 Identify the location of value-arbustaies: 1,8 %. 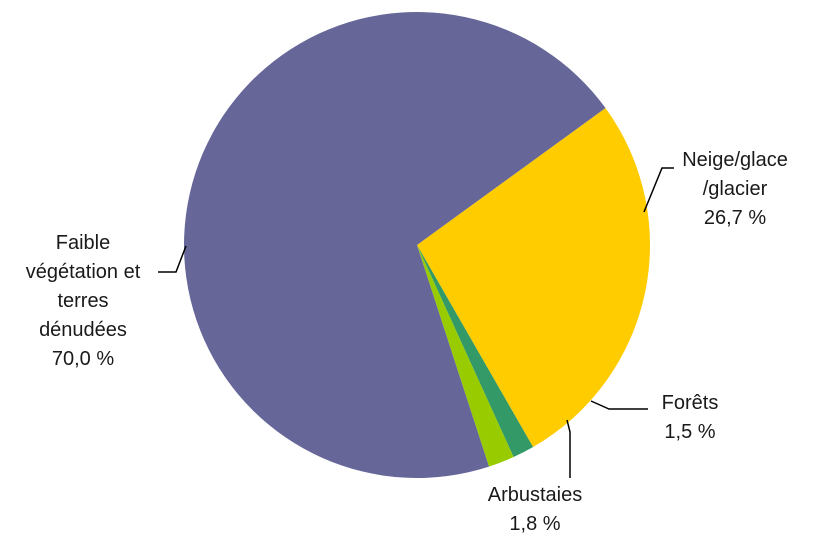
(535, 524).